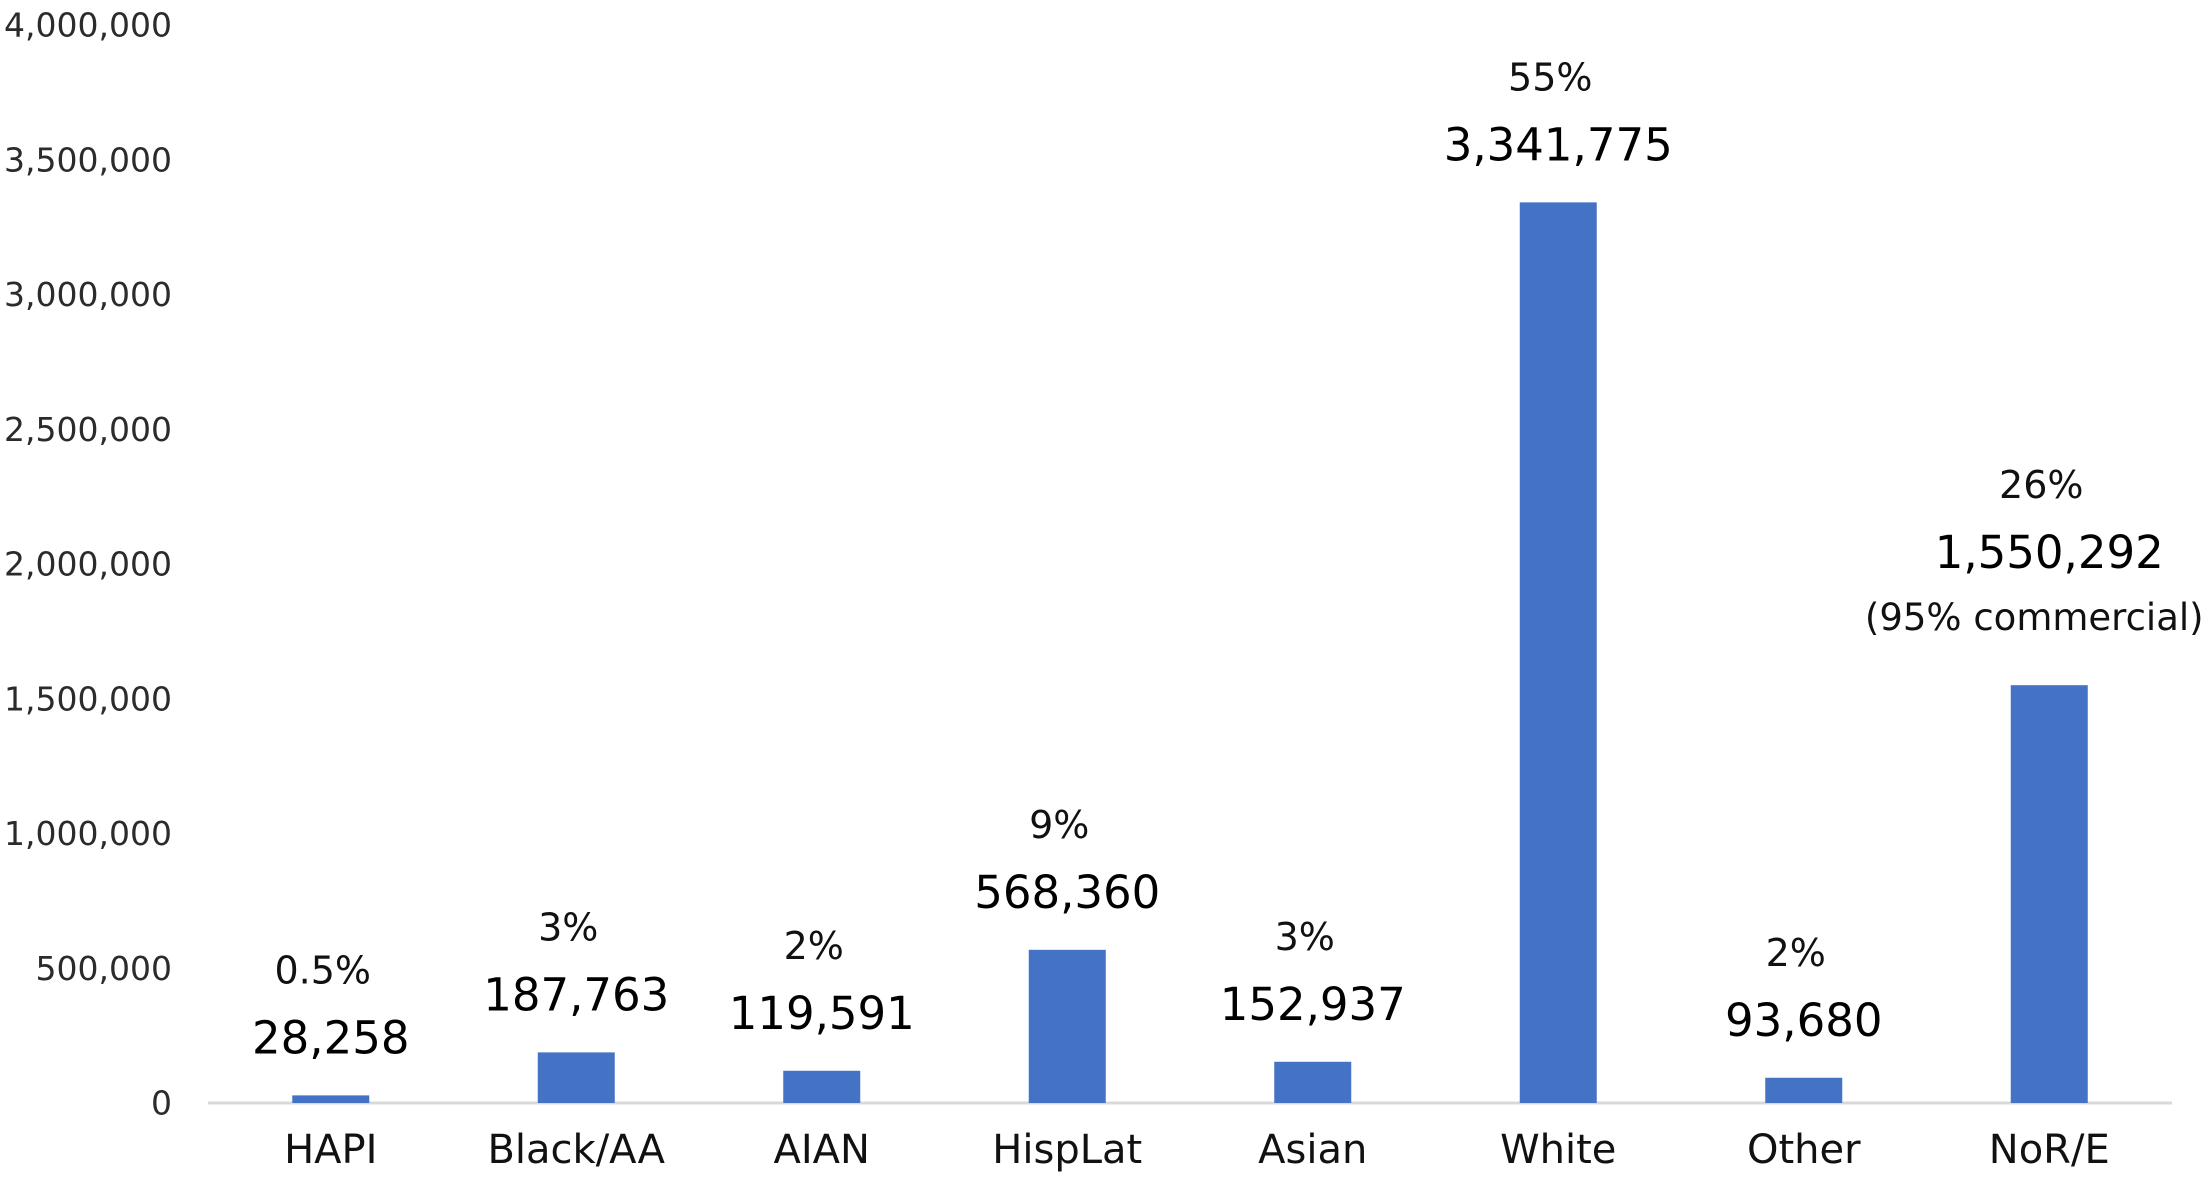 This screenshot has width=2211, height=1186. Describe the element at coordinates (822, 1013) in the screenshot. I see `value-label: 119,591` at that location.